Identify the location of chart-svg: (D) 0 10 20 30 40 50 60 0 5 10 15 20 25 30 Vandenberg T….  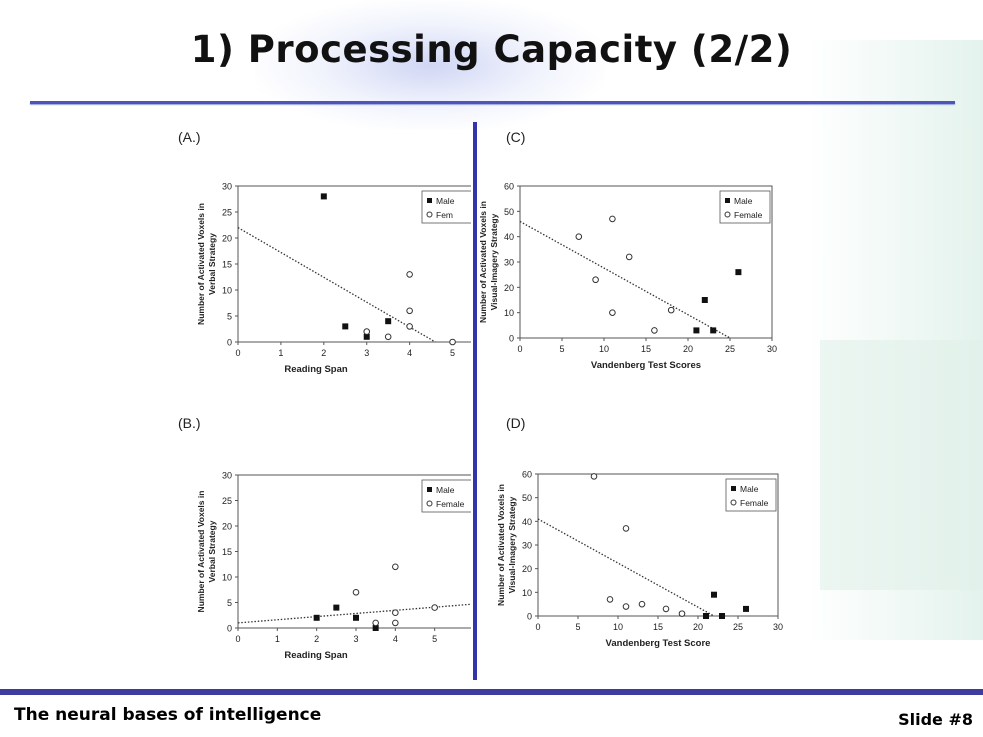
(639, 532).